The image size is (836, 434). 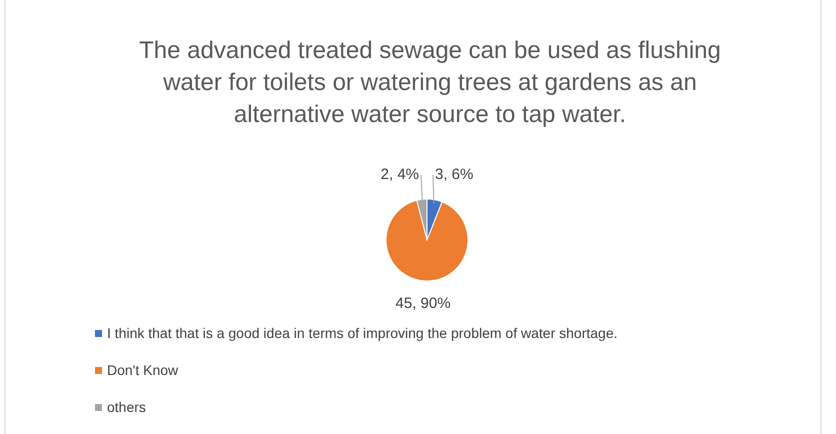 What do you see at coordinates (126, 407) in the screenshot?
I see `legend-label: others` at bounding box center [126, 407].